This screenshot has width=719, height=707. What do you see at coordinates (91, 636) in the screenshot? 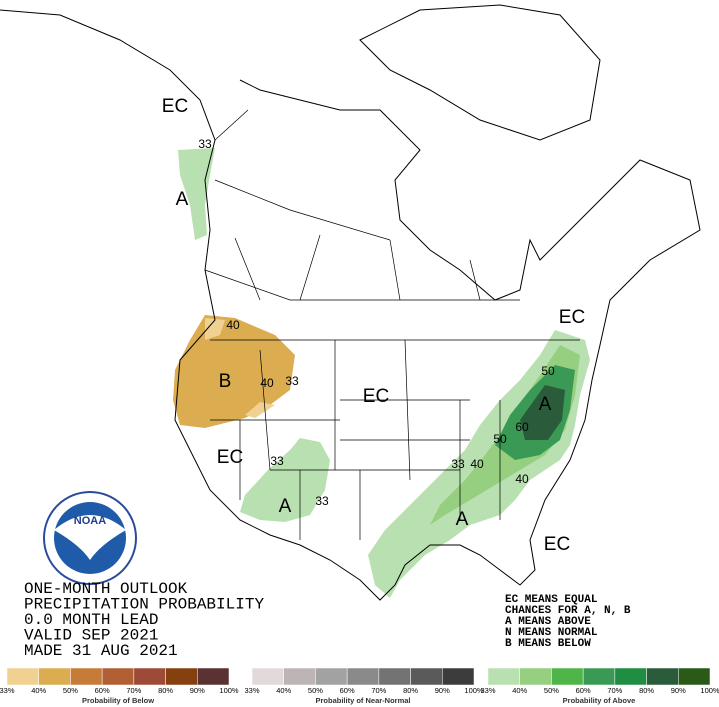
I see `outlook-line: VALID SEP 2021` at bounding box center [91, 636].